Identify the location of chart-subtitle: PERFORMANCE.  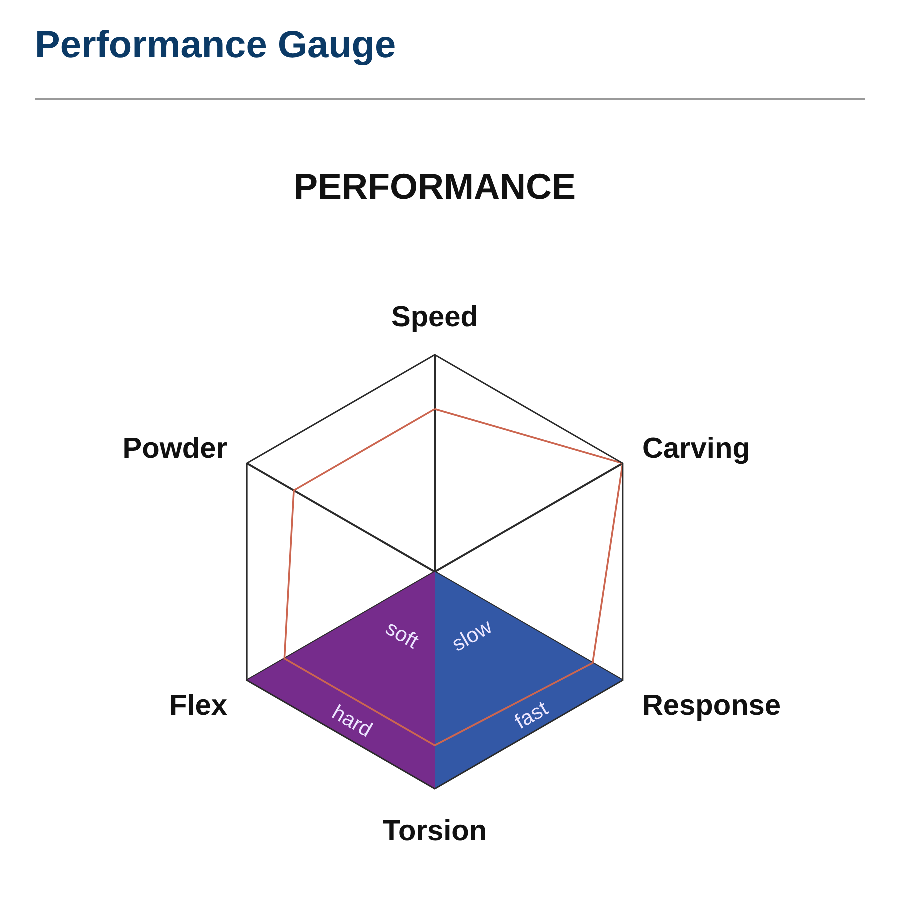
(435, 186).